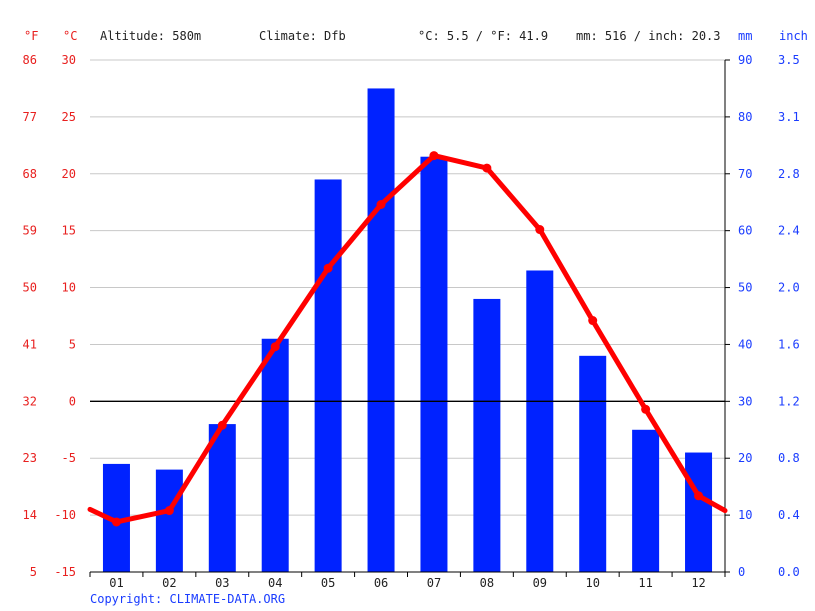 Image resolution: width=815 pixels, height=611 pixels. Describe the element at coordinates (302, 36) in the screenshot. I see `climate-label: Climate: Dfb` at that location.